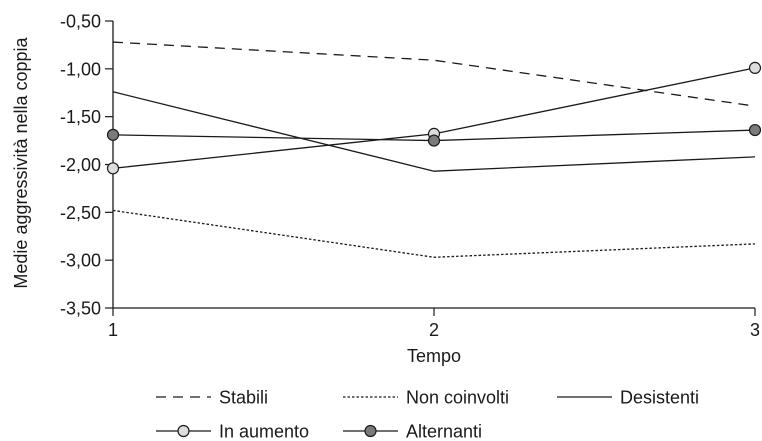  I want to click on legend-label-2: Desistenti, so click(659, 398).